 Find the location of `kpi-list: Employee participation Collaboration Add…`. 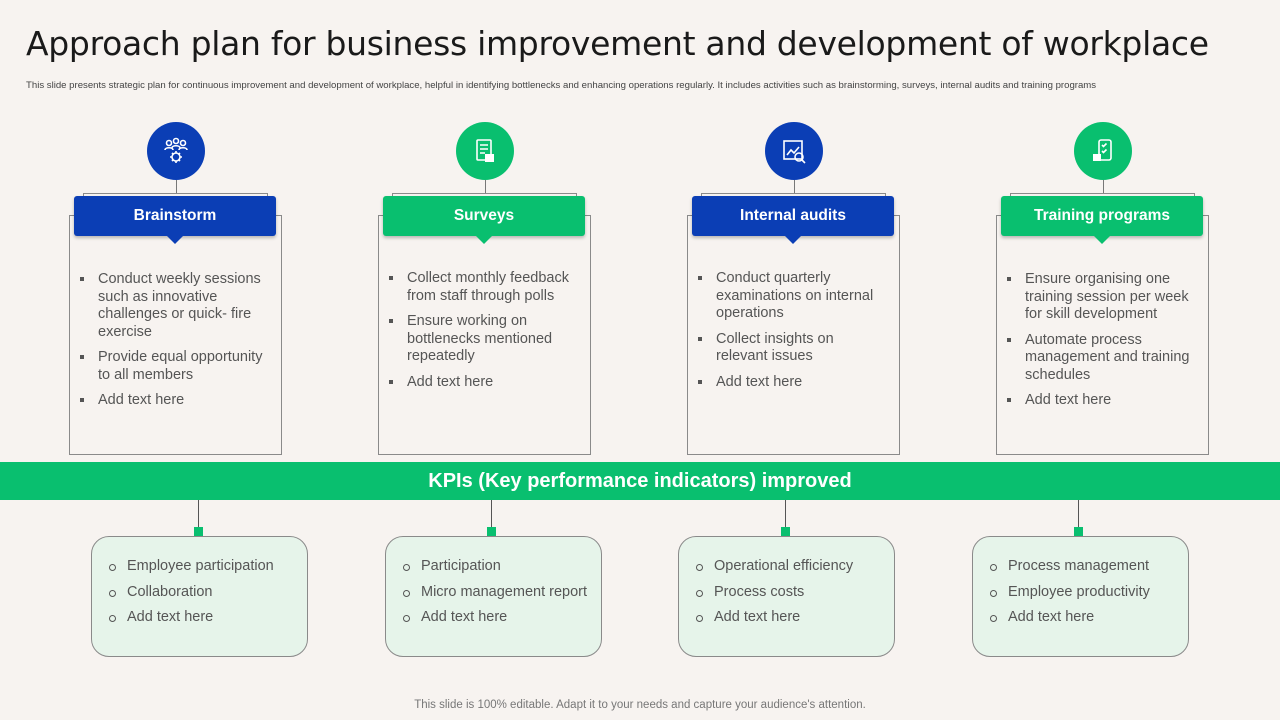

kpi-list: Employee participation Collaboration Add… is located at coordinates (191, 596).